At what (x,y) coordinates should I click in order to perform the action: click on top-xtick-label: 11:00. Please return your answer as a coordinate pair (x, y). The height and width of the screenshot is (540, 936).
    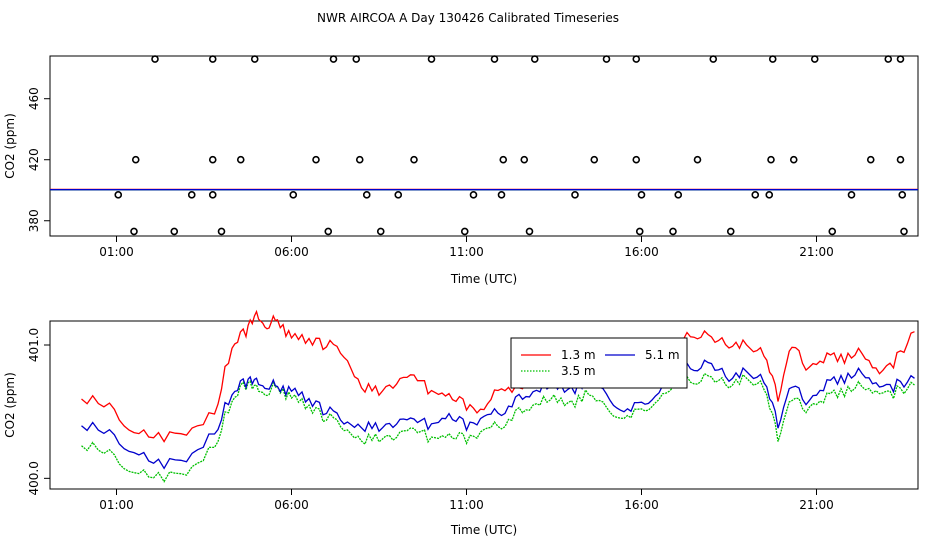
    Looking at the image, I should click on (466, 252).